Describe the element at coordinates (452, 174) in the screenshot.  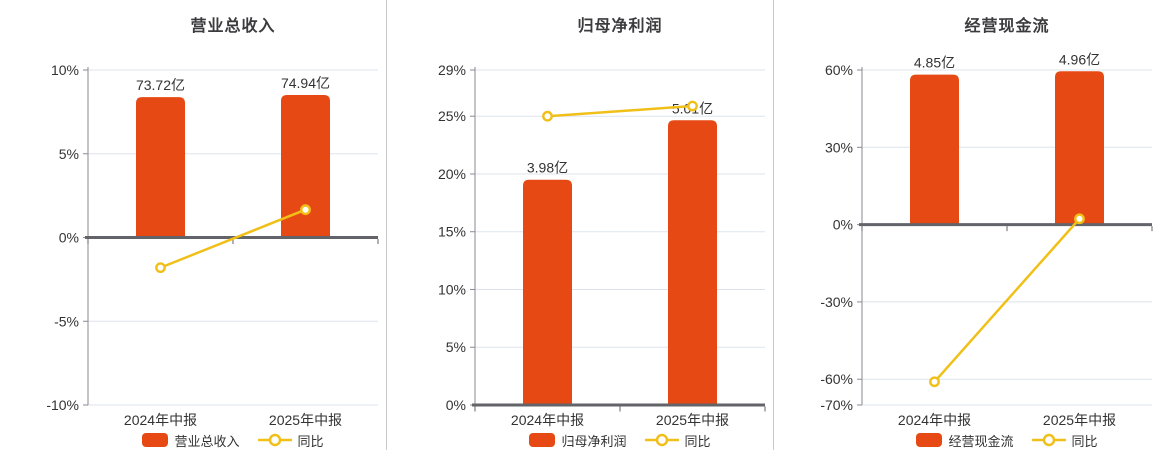
I see `y-tick-label: 20%` at that location.